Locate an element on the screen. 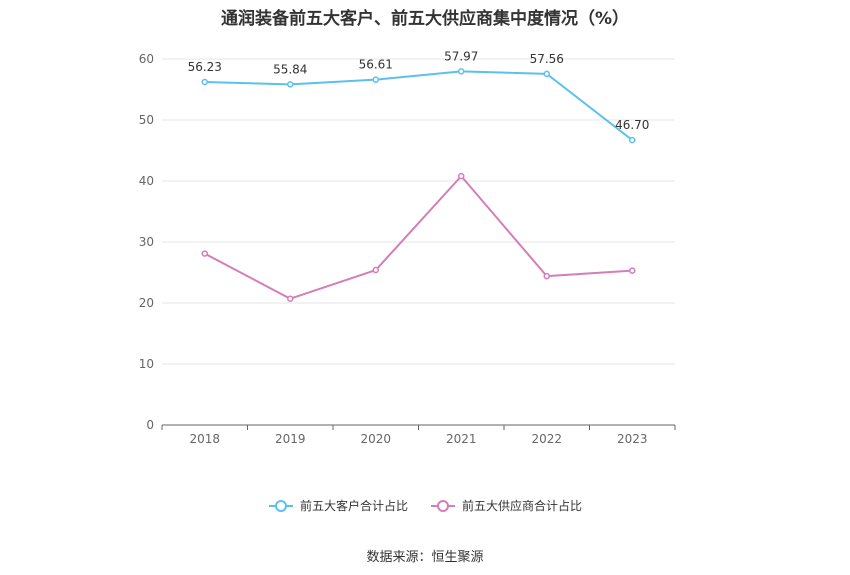 Image resolution: width=850 pixels, height=575 pixels. y-tick-label: 30 is located at coordinates (146, 242).